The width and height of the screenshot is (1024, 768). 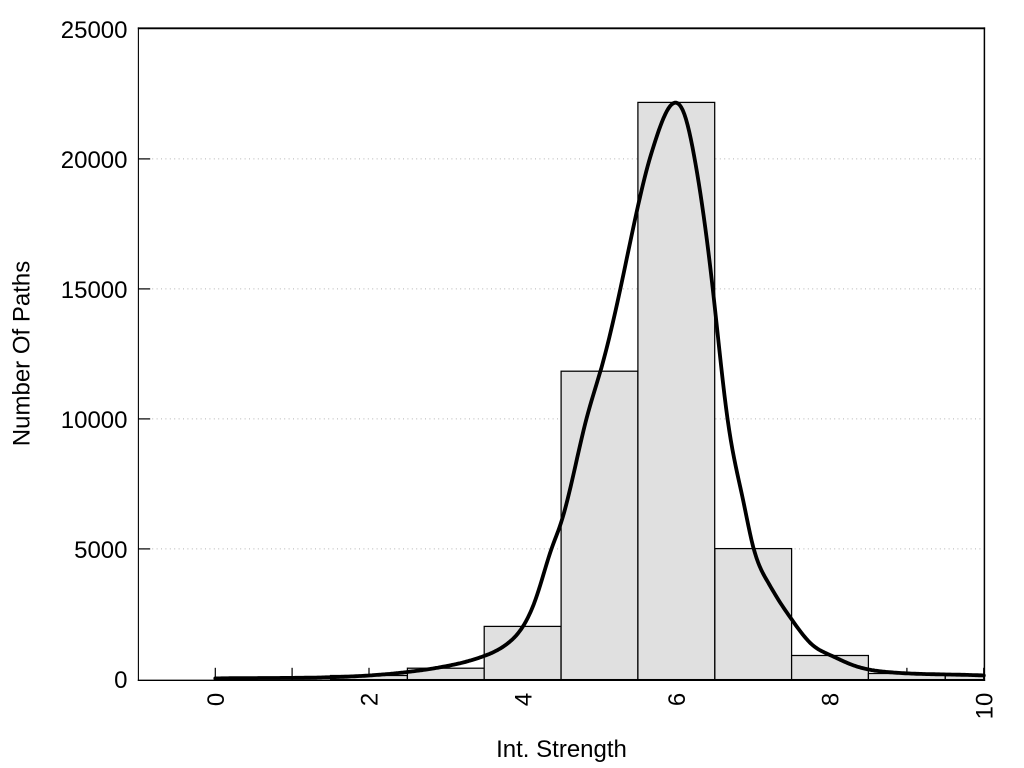 What do you see at coordinates (21, 353) in the screenshot?
I see `svg-text: Number Of Paths` at bounding box center [21, 353].